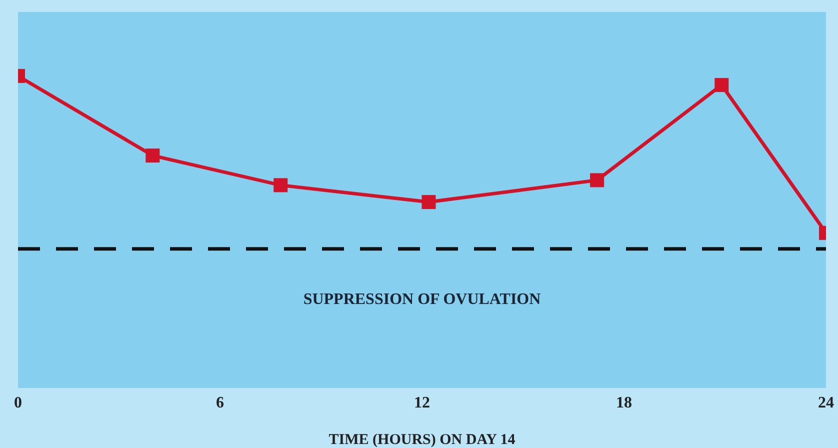 This screenshot has width=838, height=448. What do you see at coordinates (826, 403) in the screenshot?
I see `x-tick-label: 24` at bounding box center [826, 403].